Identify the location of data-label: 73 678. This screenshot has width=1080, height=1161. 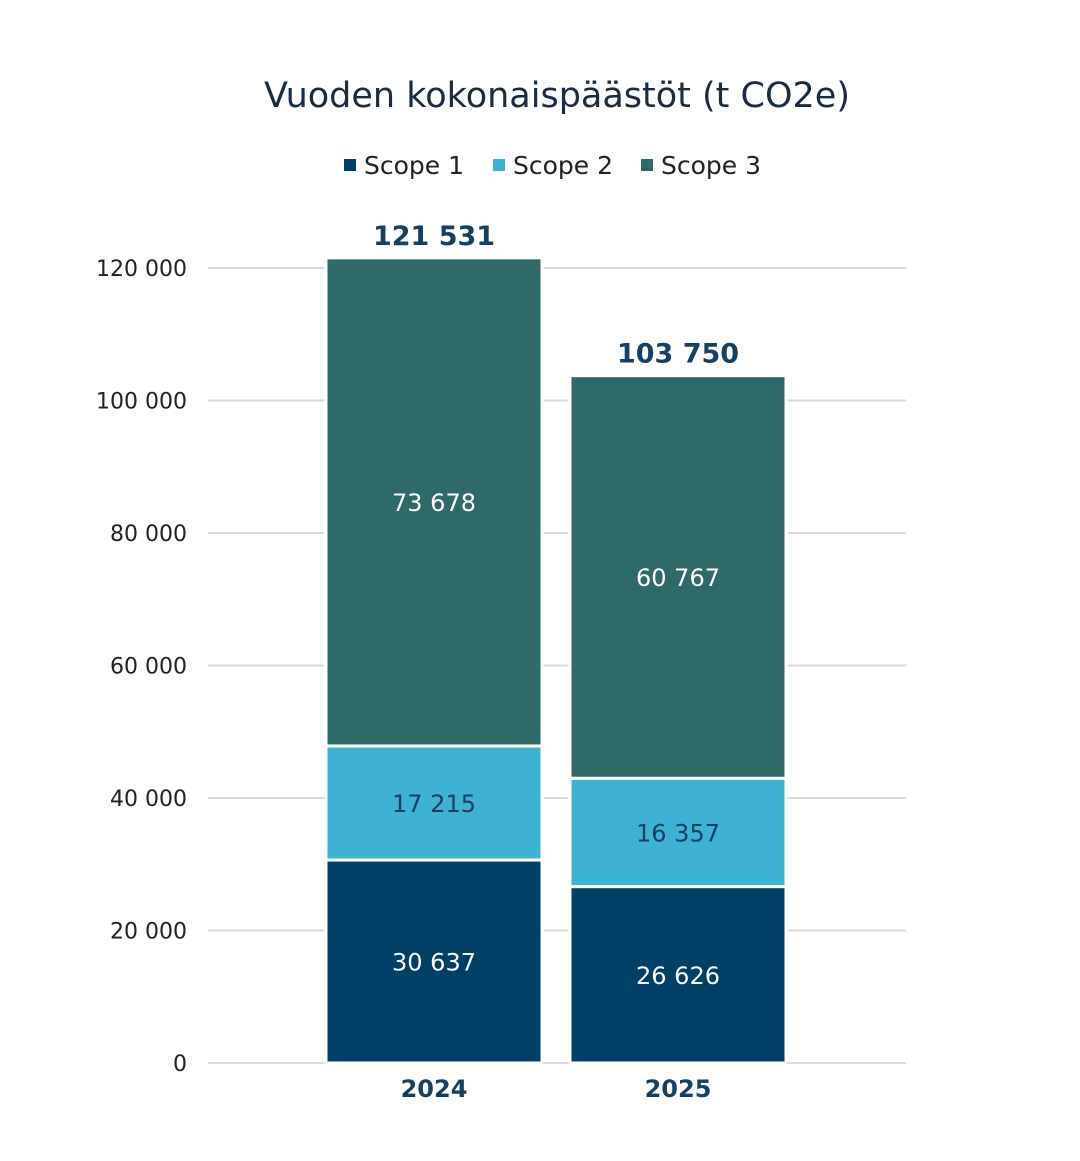
(434, 503).